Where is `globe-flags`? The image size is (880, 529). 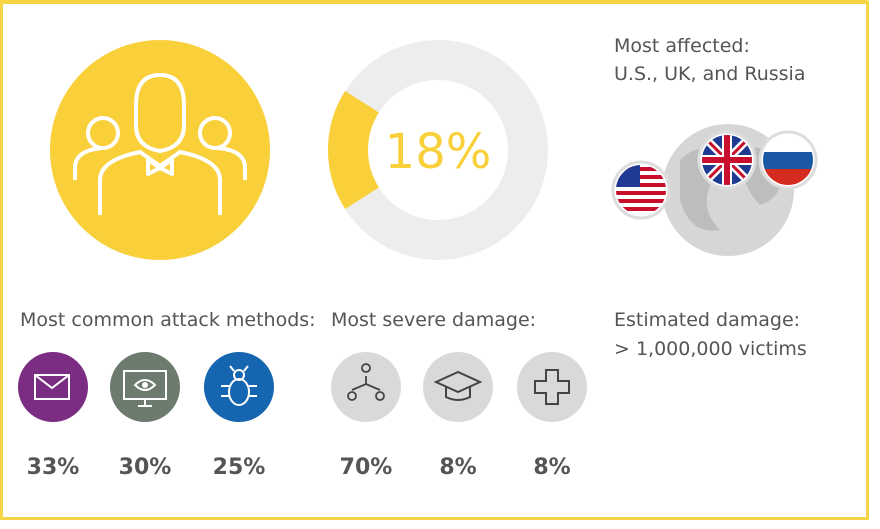 globe-flags is located at coordinates (714, 190).